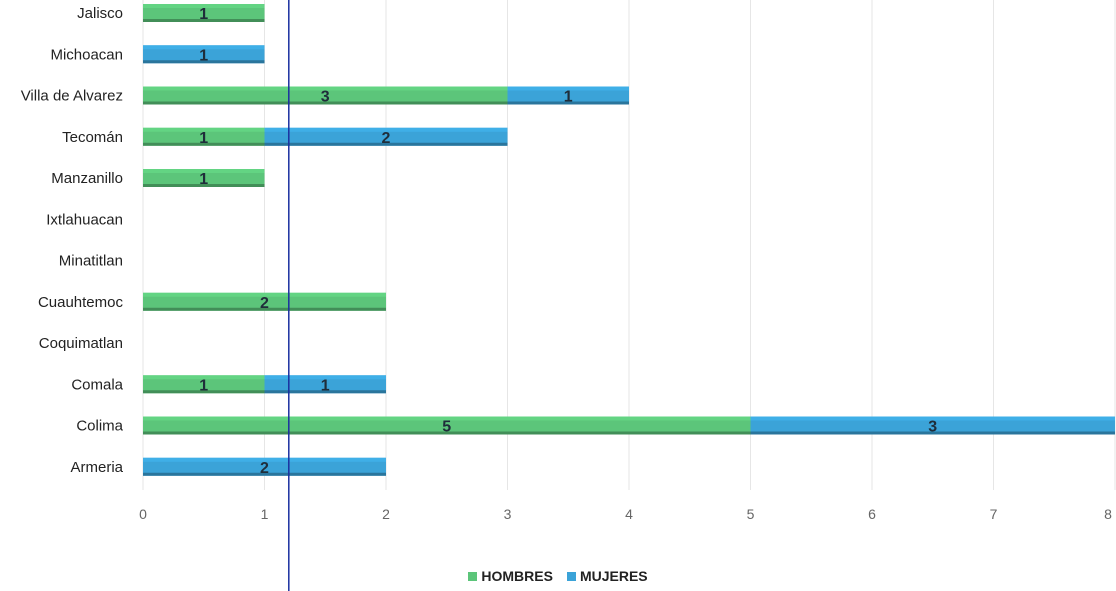  I want to click on legend-item-mujeres: MUJERES, so click(607, 576).